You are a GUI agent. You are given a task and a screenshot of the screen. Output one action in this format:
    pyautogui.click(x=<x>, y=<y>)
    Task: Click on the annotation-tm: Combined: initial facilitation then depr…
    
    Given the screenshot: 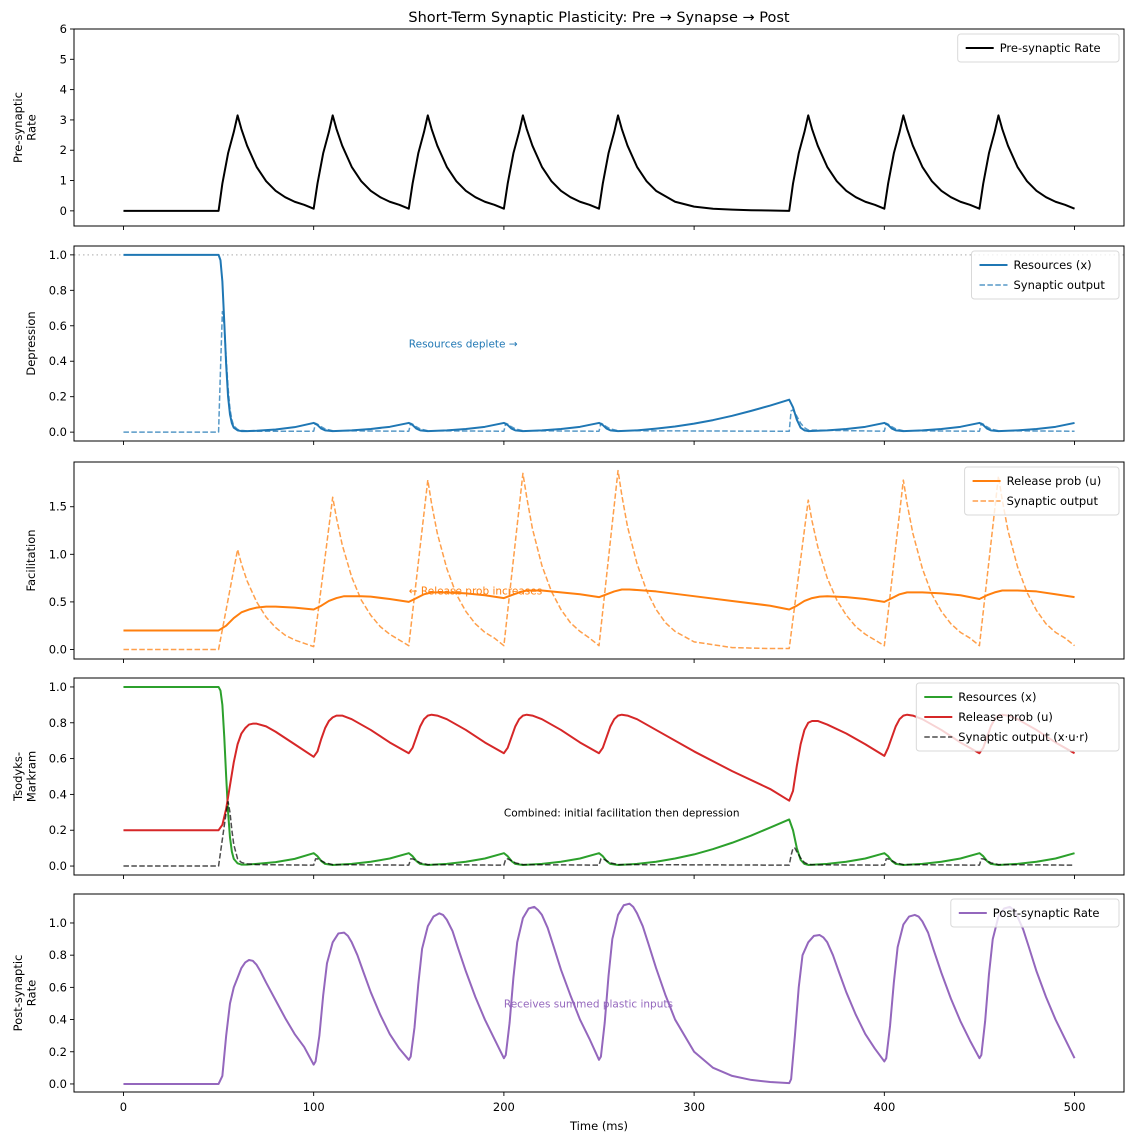 What is the action you would take?
    pyautogui.click(x=622, y=813)
    